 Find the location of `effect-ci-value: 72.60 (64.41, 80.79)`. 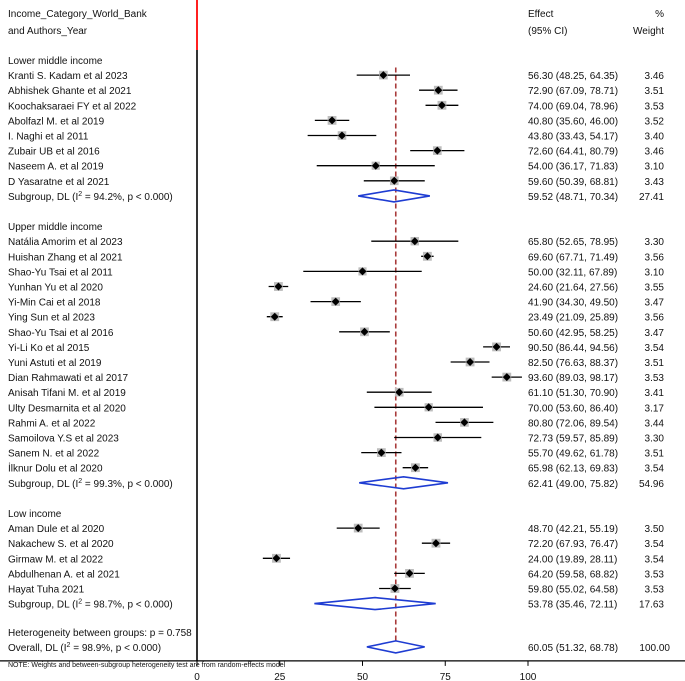

effect-ci-value: 72.60 (64.41, 80.79) is located at coordinates (573, 152).